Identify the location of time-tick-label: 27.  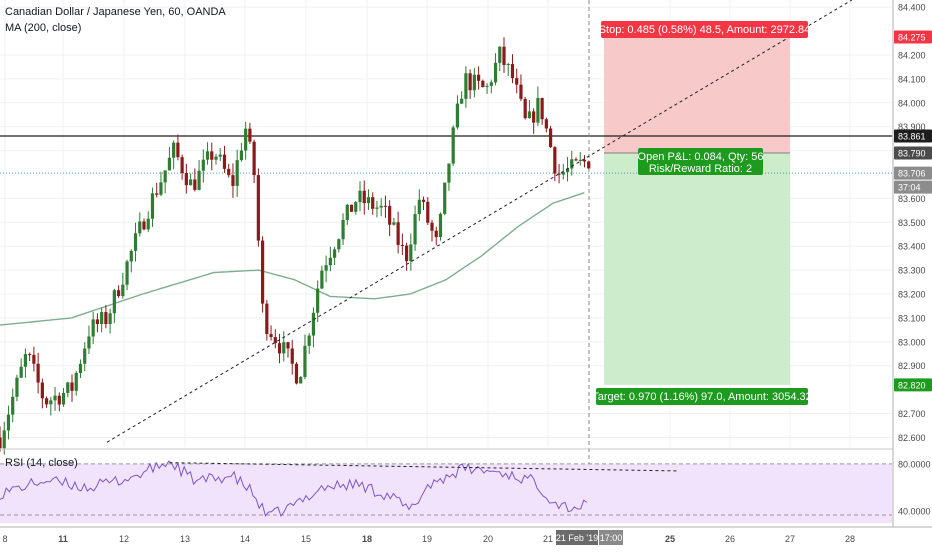
(790, 539).